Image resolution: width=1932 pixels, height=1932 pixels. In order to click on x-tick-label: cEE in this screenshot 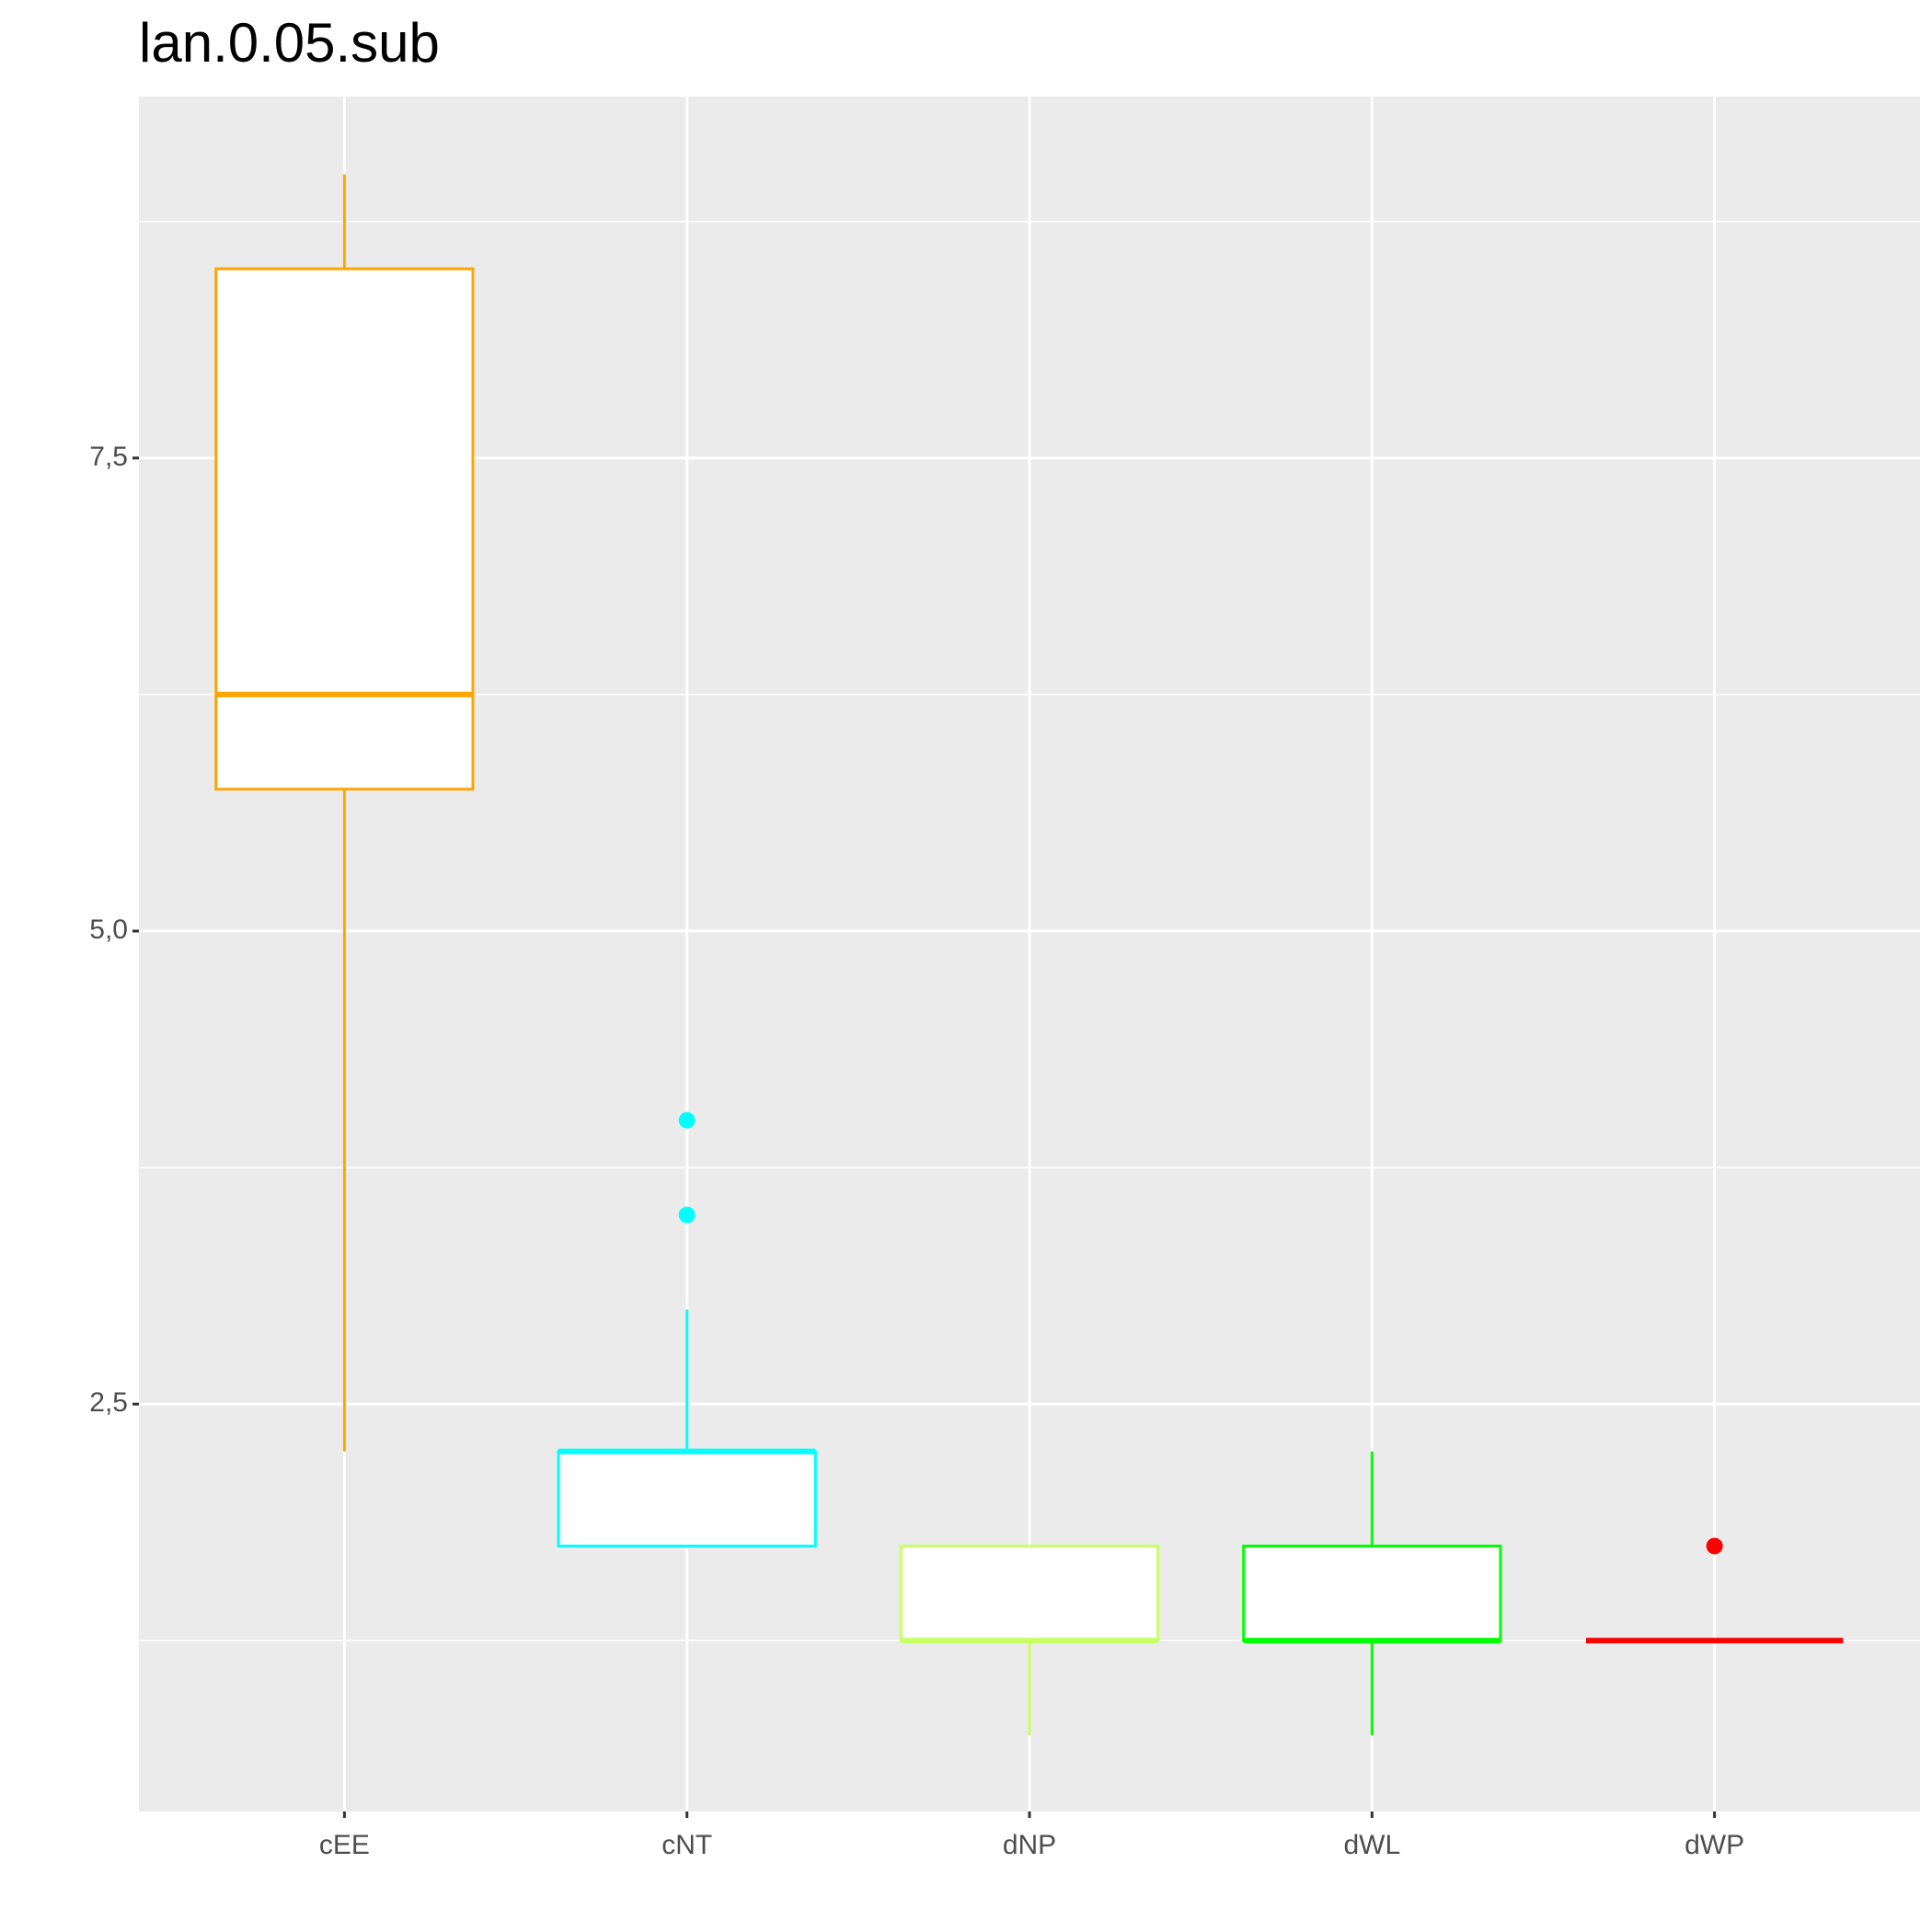, I will do `click(344, 1845)`.